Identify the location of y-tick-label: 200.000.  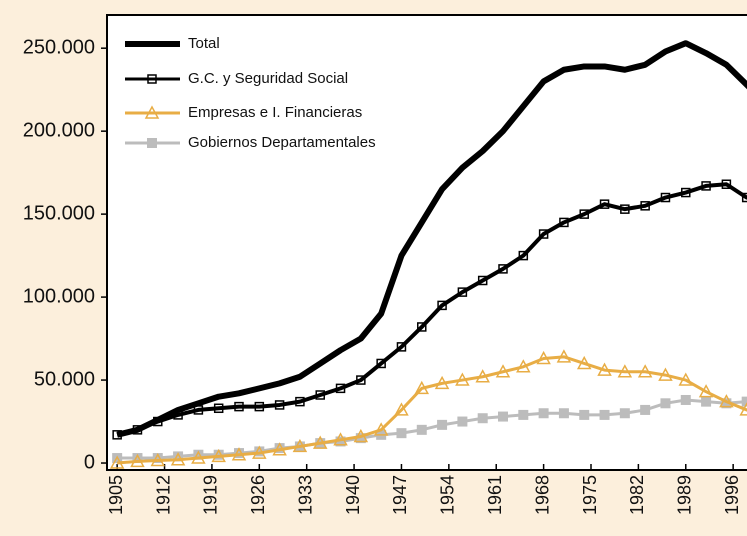
(59, 130).